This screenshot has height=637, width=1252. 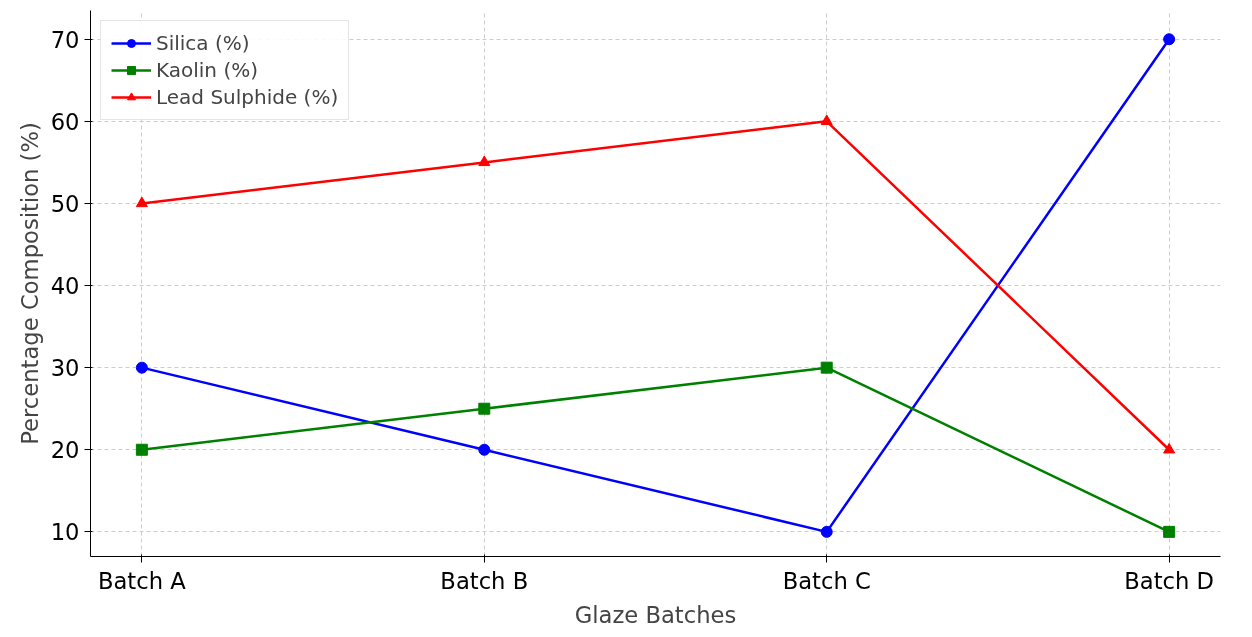 I want to click on x-tick-label: Batch C, so click(x=826, y=580).